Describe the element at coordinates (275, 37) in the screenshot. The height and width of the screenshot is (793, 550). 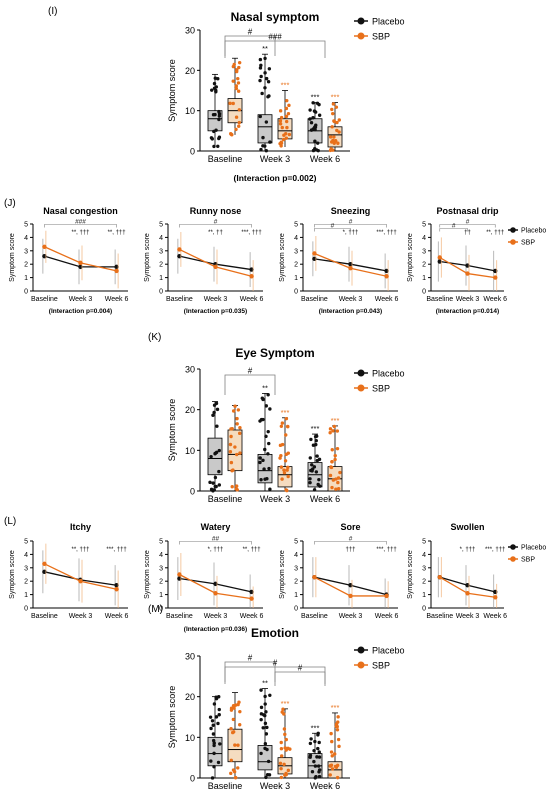
I see `bracket-label: ###` at that location.